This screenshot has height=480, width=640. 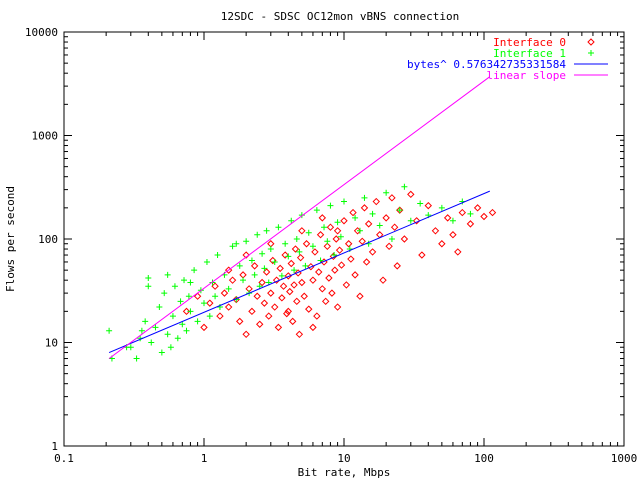 What do you see at coordinates (529, 53) in the screenshot?
I see `legend-label: Interface 1` at bounding box center [529, 53].